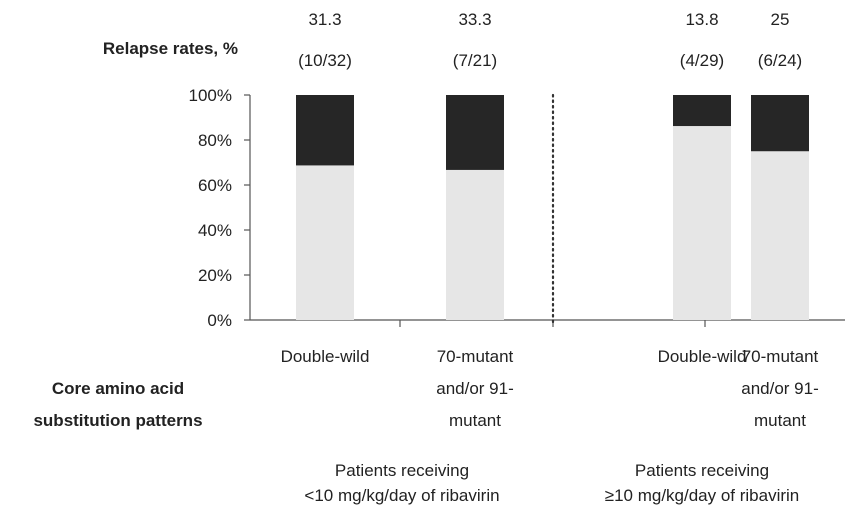 Image resolution: width=848 pixels, height=505 pixels. I want to click on relapse-rate-value: 33.3, so click(474, 19).